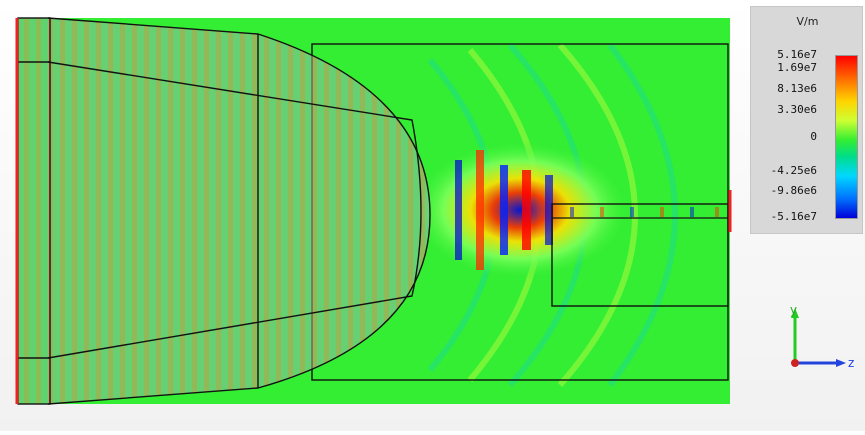  I want to click on axes-origin, so click(795, 363).